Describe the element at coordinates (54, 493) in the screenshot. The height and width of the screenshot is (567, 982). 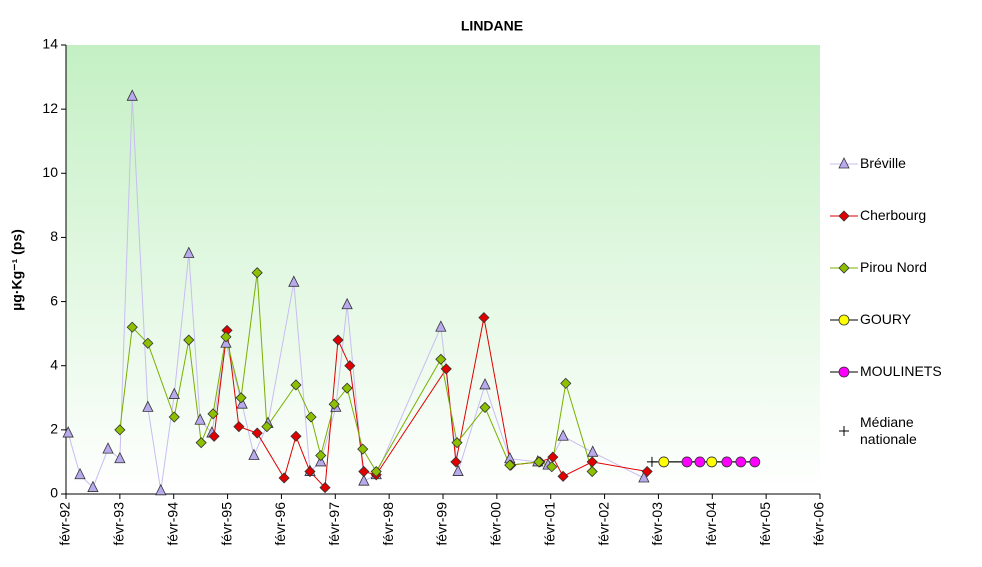
I see `y-tick-label: 0` at that location.